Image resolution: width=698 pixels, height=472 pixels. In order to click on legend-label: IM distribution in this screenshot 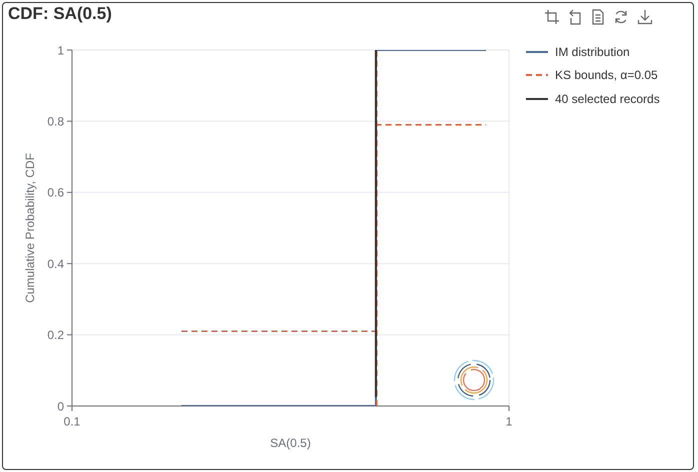, I will do `click(592, 51)`.